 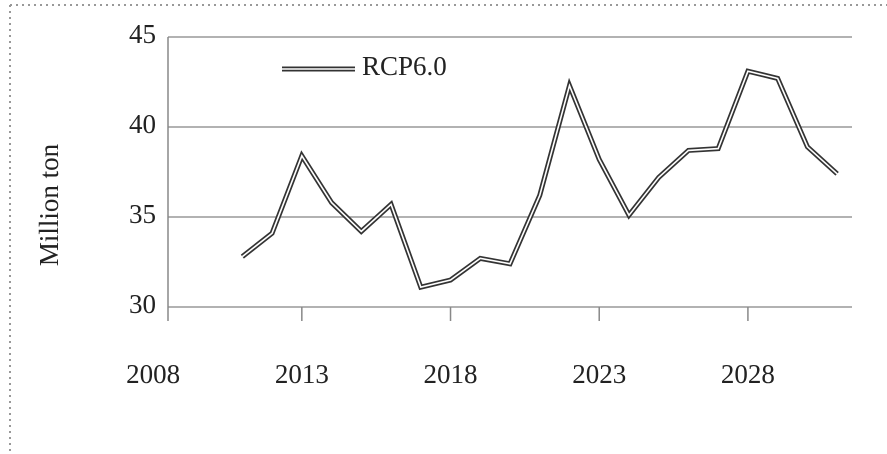 What do you see at coordinates (404, 66) in the screenshot?
I see `legend-label: RCP6.0` at bounding box center [404, 66].